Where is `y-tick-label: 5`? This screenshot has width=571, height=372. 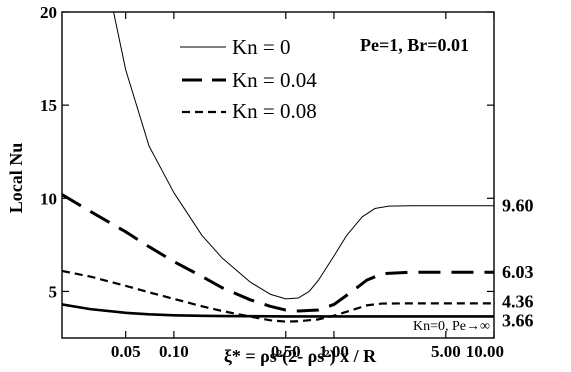
y-tick-label: 5 is located at coordinates (53, 291).